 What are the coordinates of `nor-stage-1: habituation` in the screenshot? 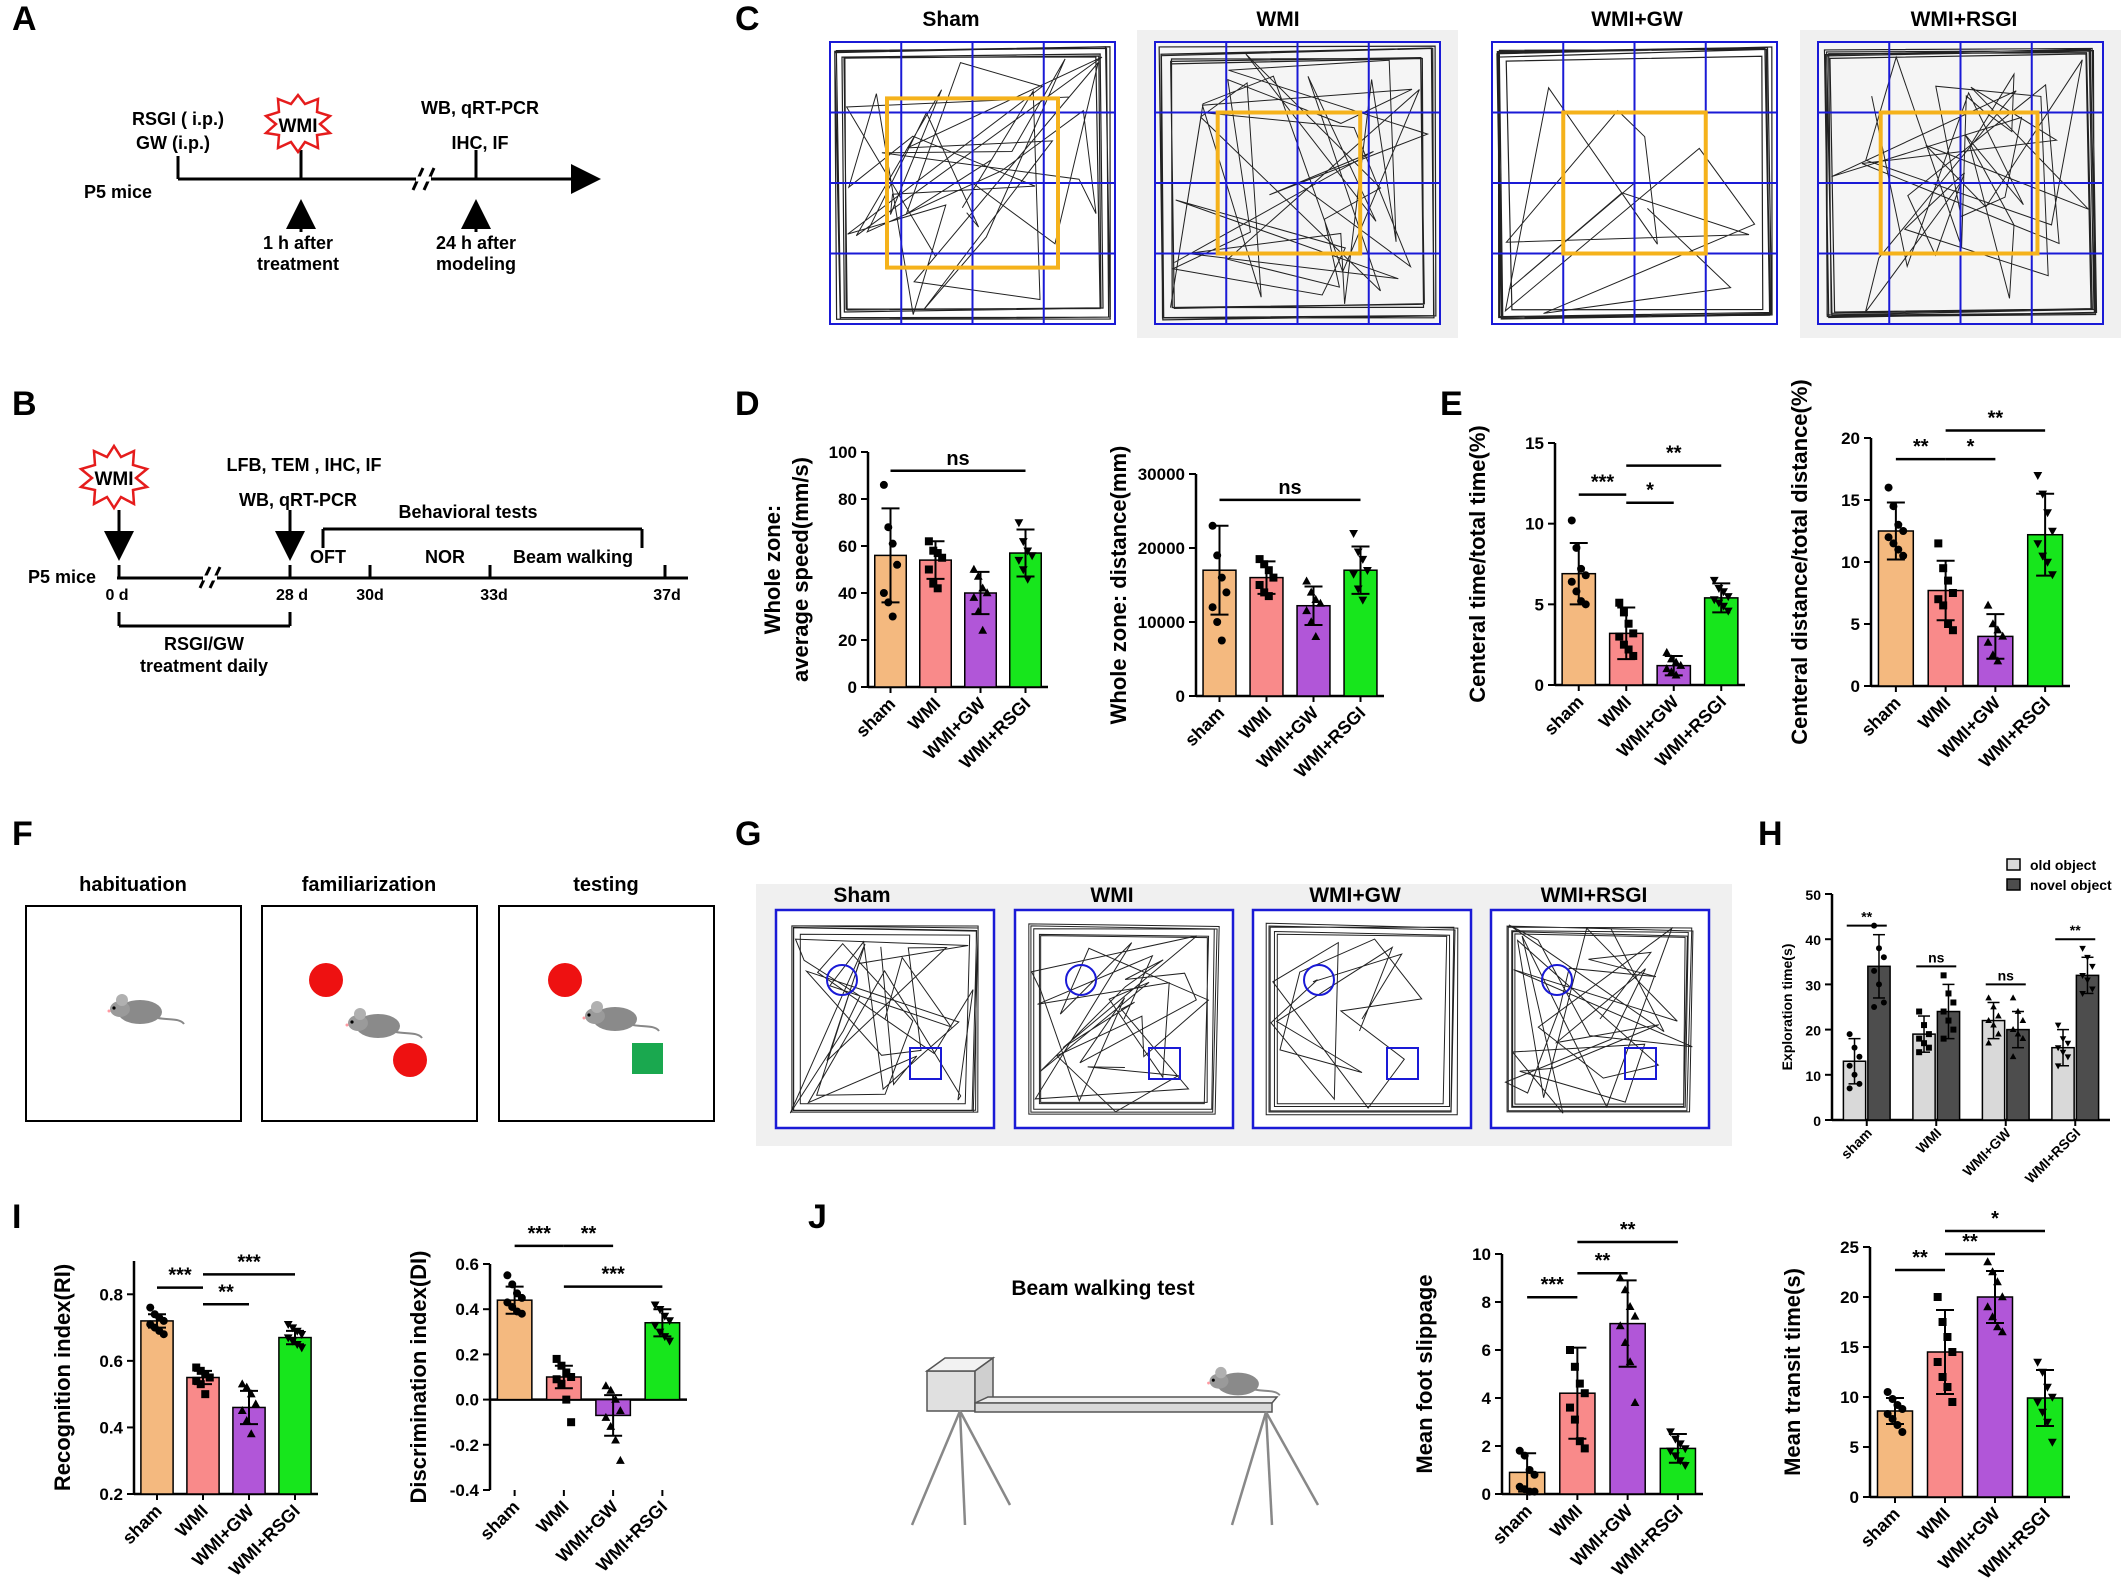 It's located at (133, 885).